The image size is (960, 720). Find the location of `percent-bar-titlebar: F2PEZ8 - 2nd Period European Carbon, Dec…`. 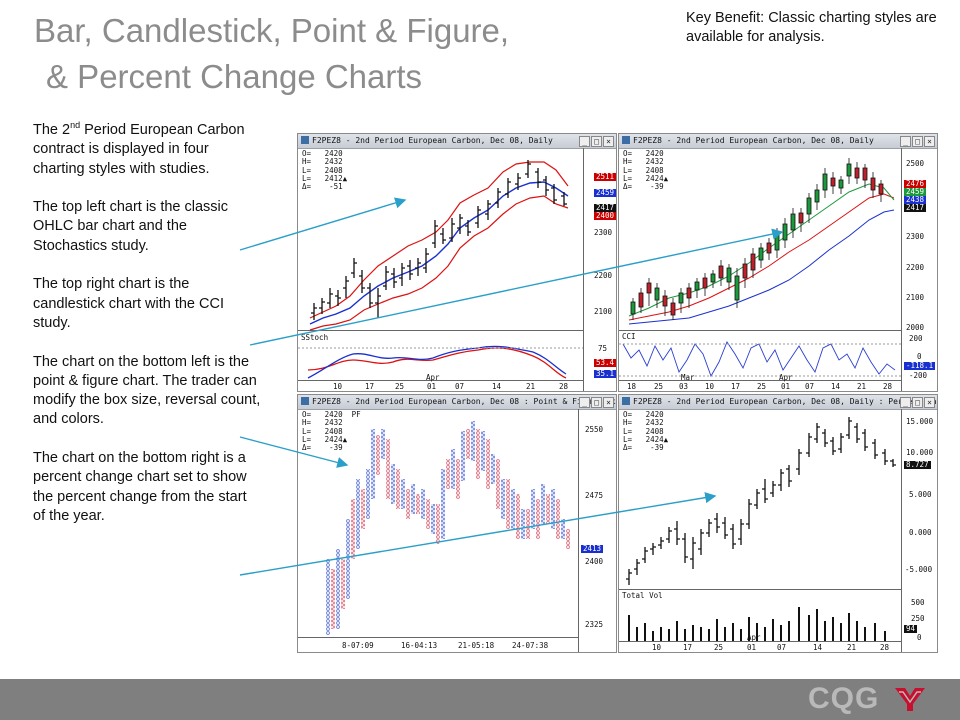

percent-bar-titlebar: F2PEZ8 - 2nd Period European Carbon, Dec… is located at coordinates (778, 402).